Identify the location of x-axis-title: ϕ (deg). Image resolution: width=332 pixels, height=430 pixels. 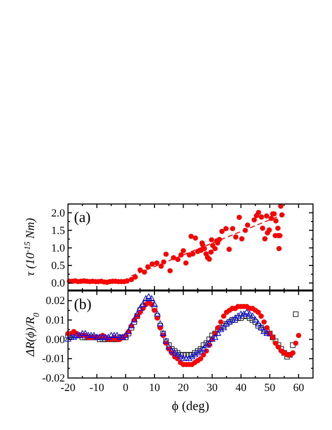
(191, 405).